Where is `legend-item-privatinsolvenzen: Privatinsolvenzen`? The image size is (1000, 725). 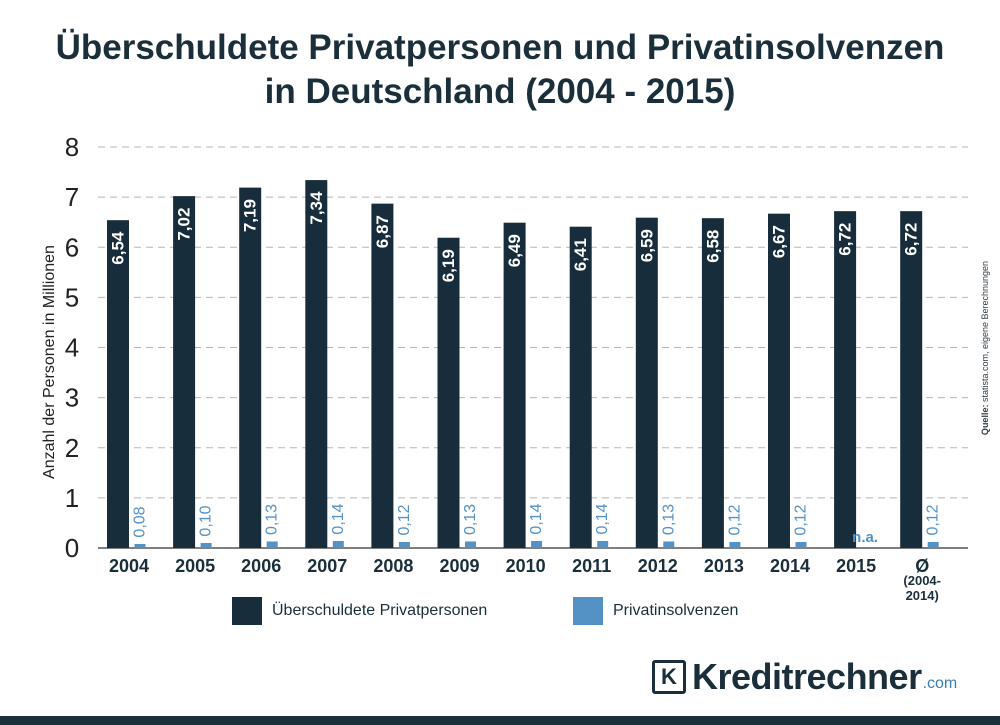 legend-item-privatinsolvenzen: Privatinsolvenzen is located at coordinates (655, 611).